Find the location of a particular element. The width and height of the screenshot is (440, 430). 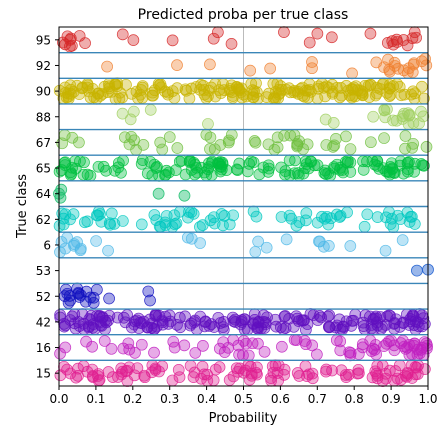

y-axis-ticks: 95 92 90 88 67 65 64 62 6 53 52 42 16 15 is located at coordinates (47, 207).